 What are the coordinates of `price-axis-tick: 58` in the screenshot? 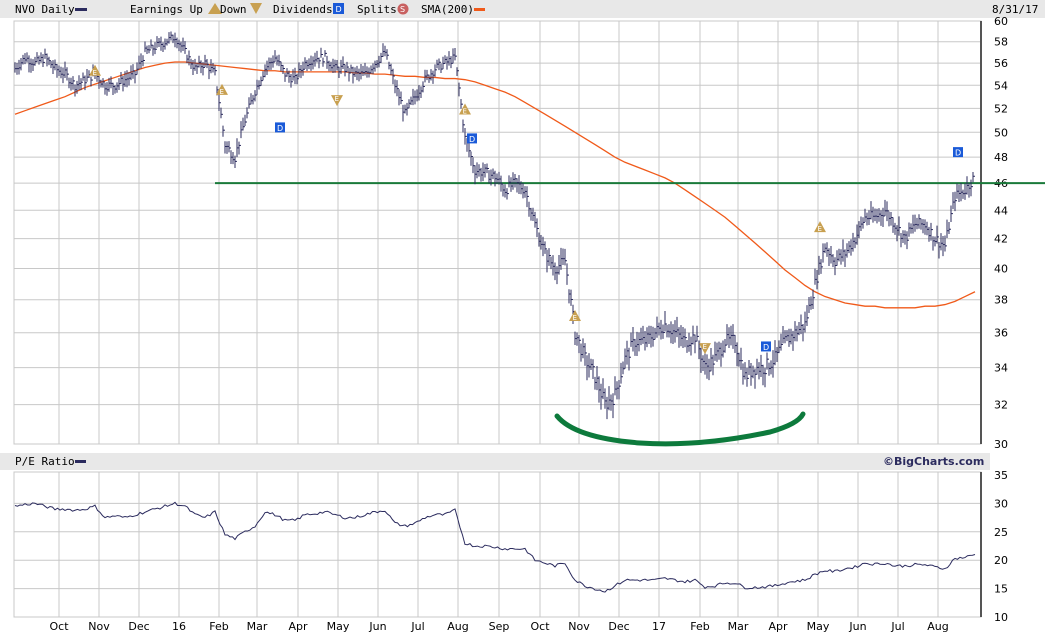 It's located at (1001, 42).